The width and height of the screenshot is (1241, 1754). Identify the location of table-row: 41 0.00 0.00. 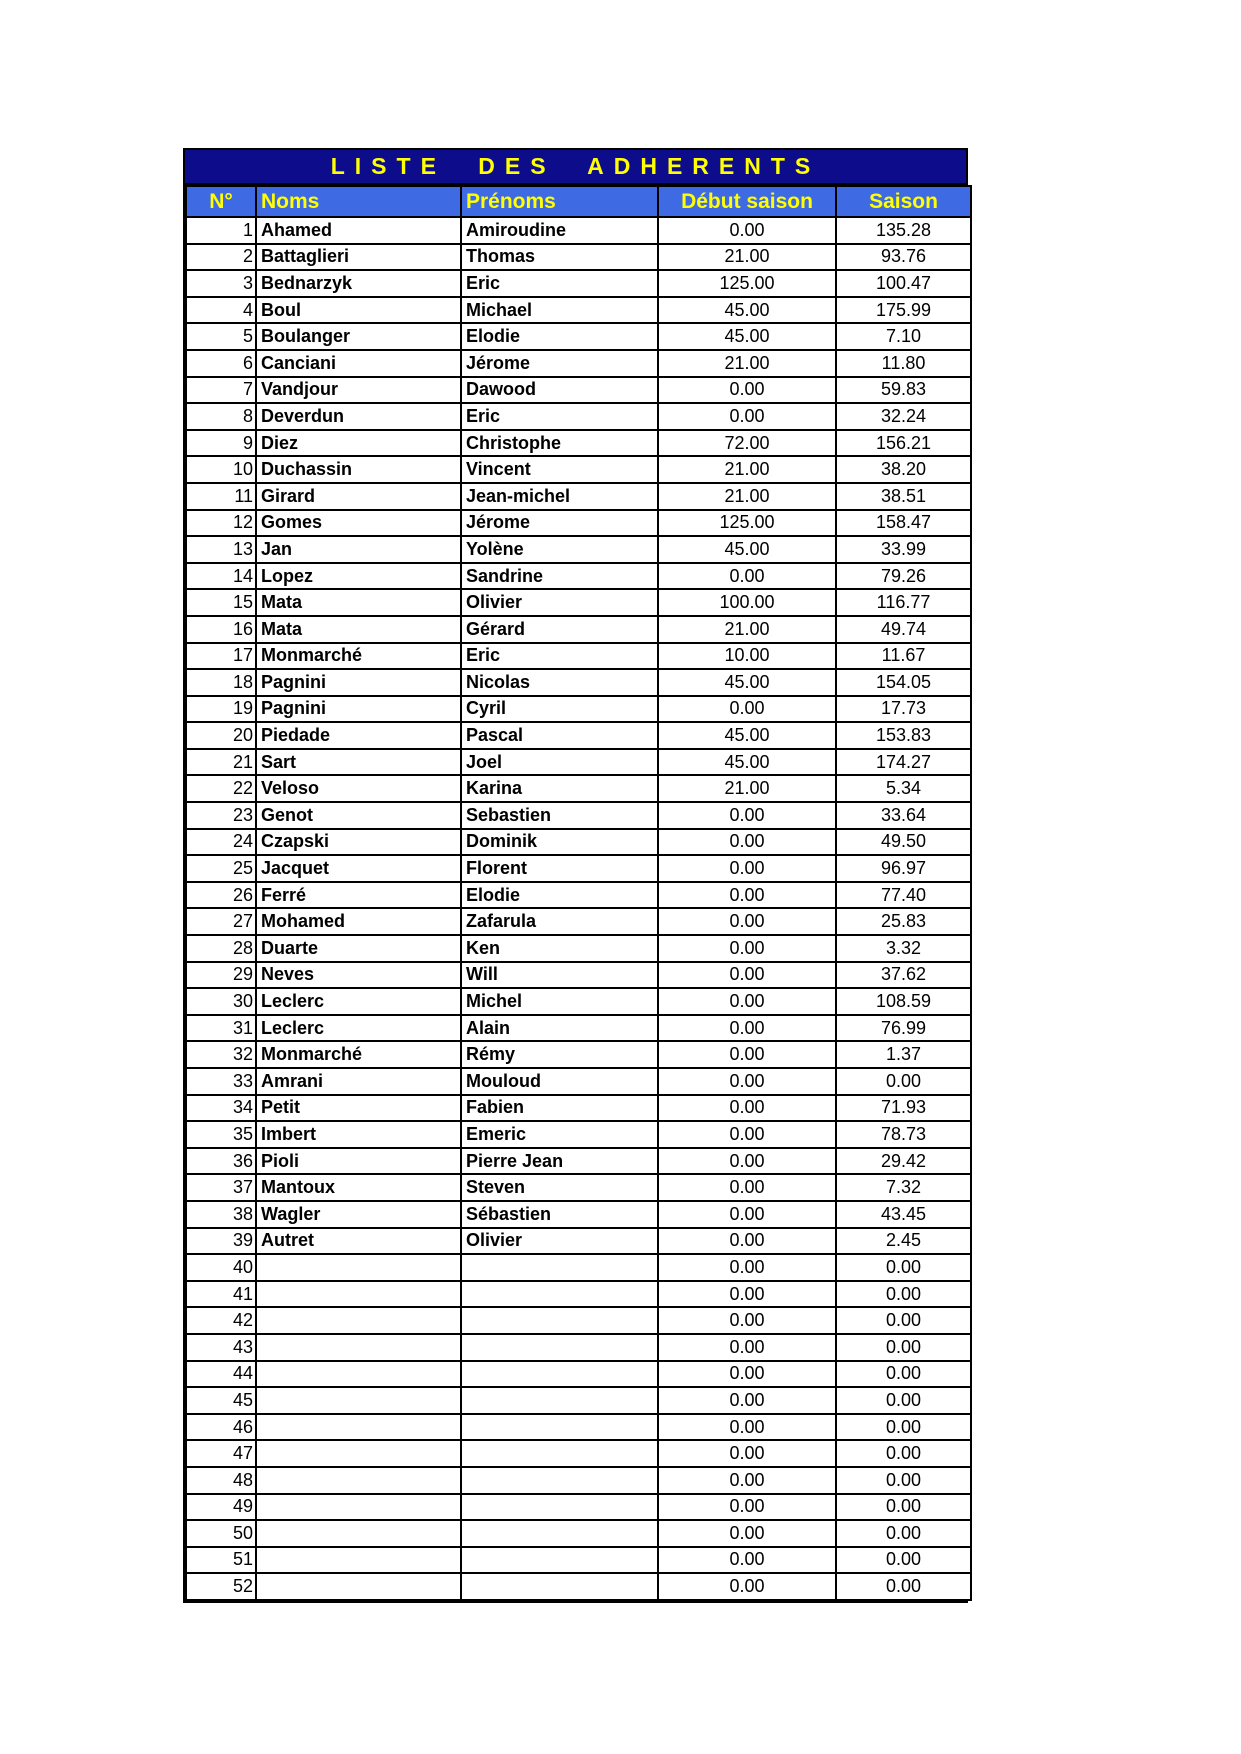
(578, 1294).